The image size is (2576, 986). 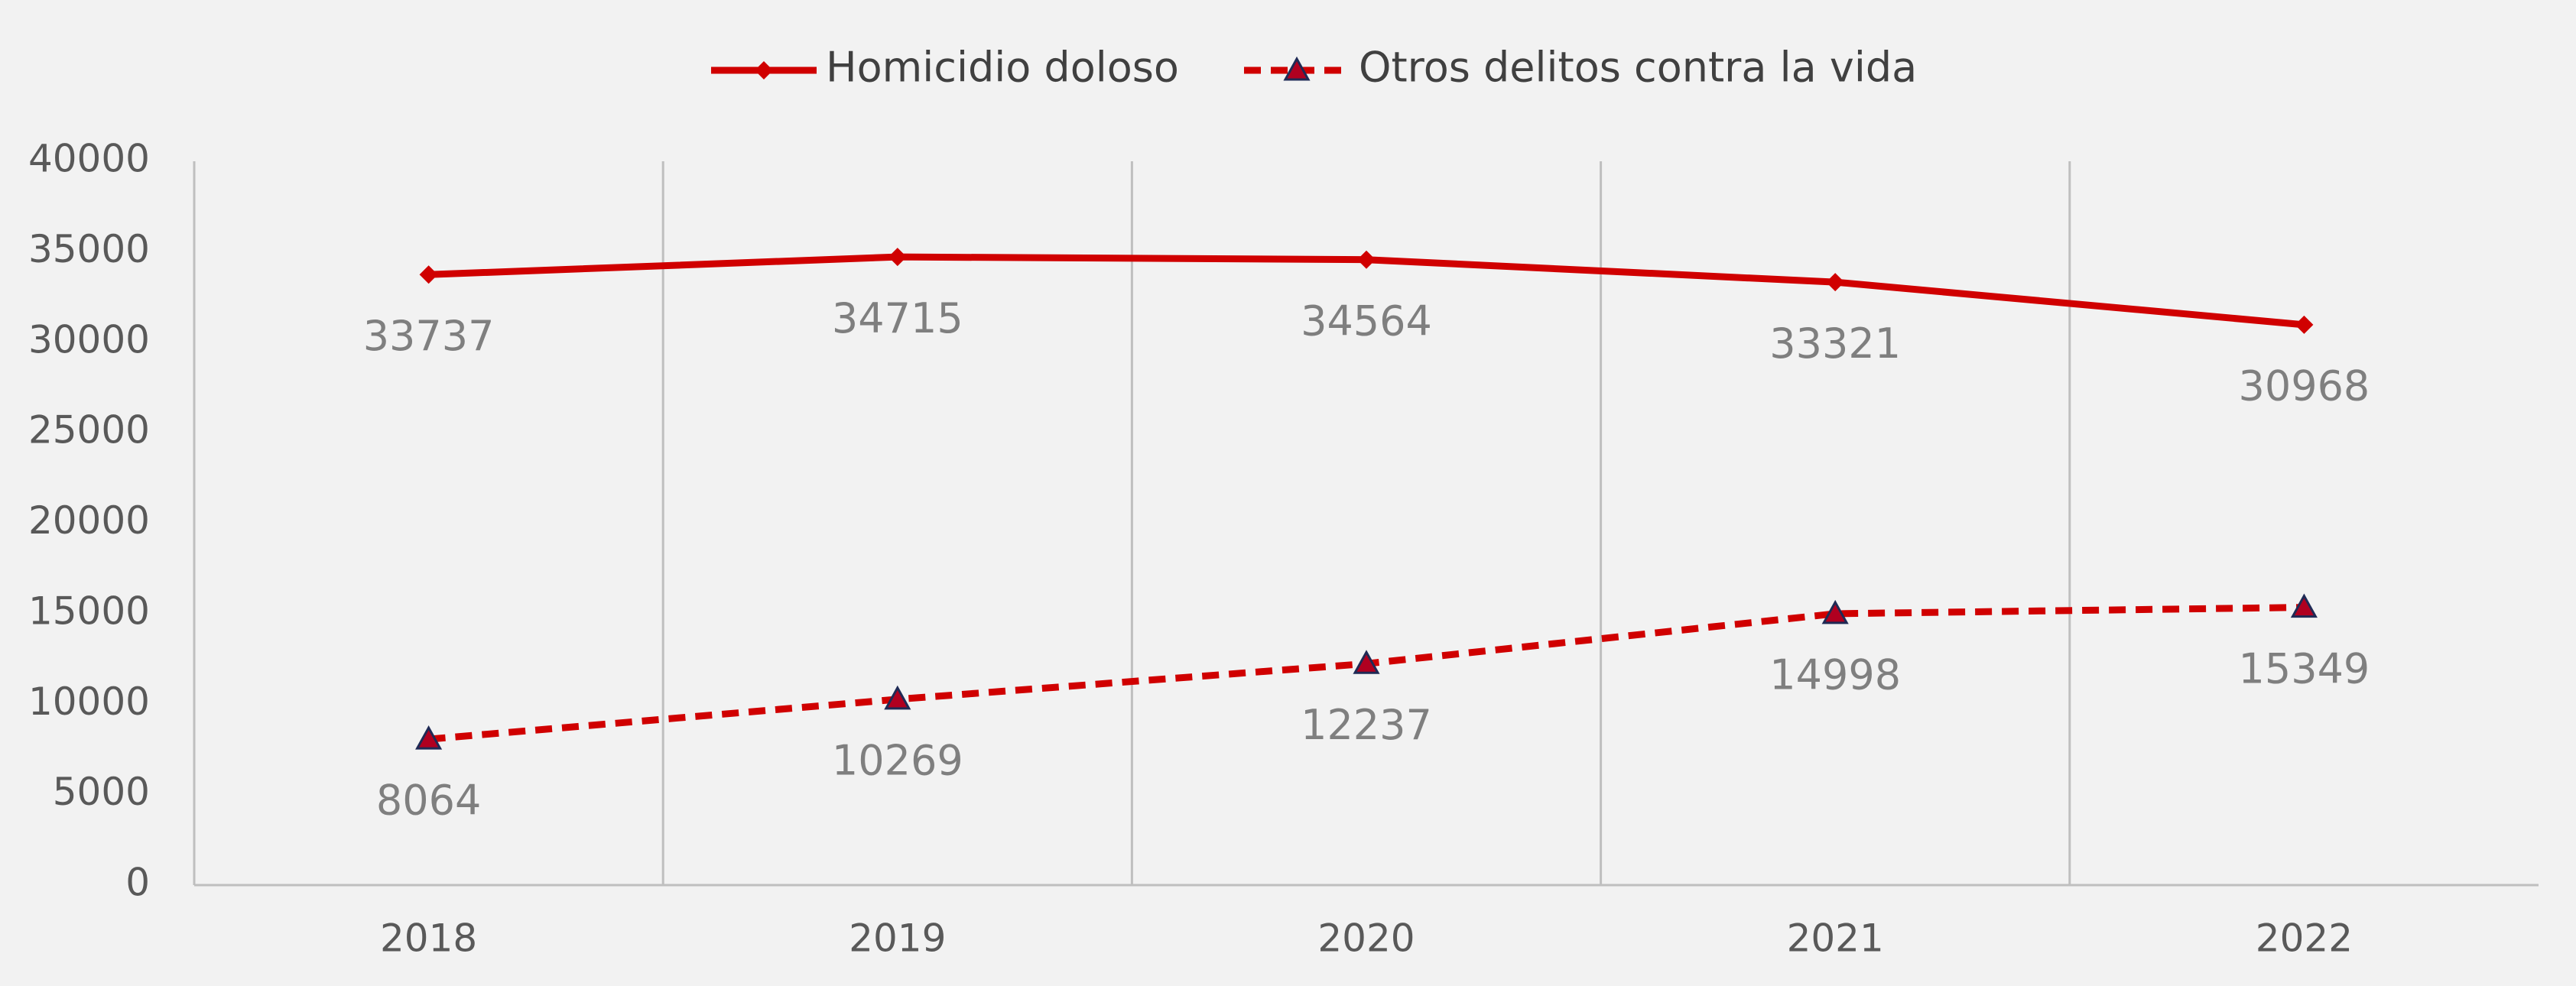 What do you see at coordinates (89, 340) in the screenshot?
I see `y-tick-label: 30000` at bounding box center [89, 340].